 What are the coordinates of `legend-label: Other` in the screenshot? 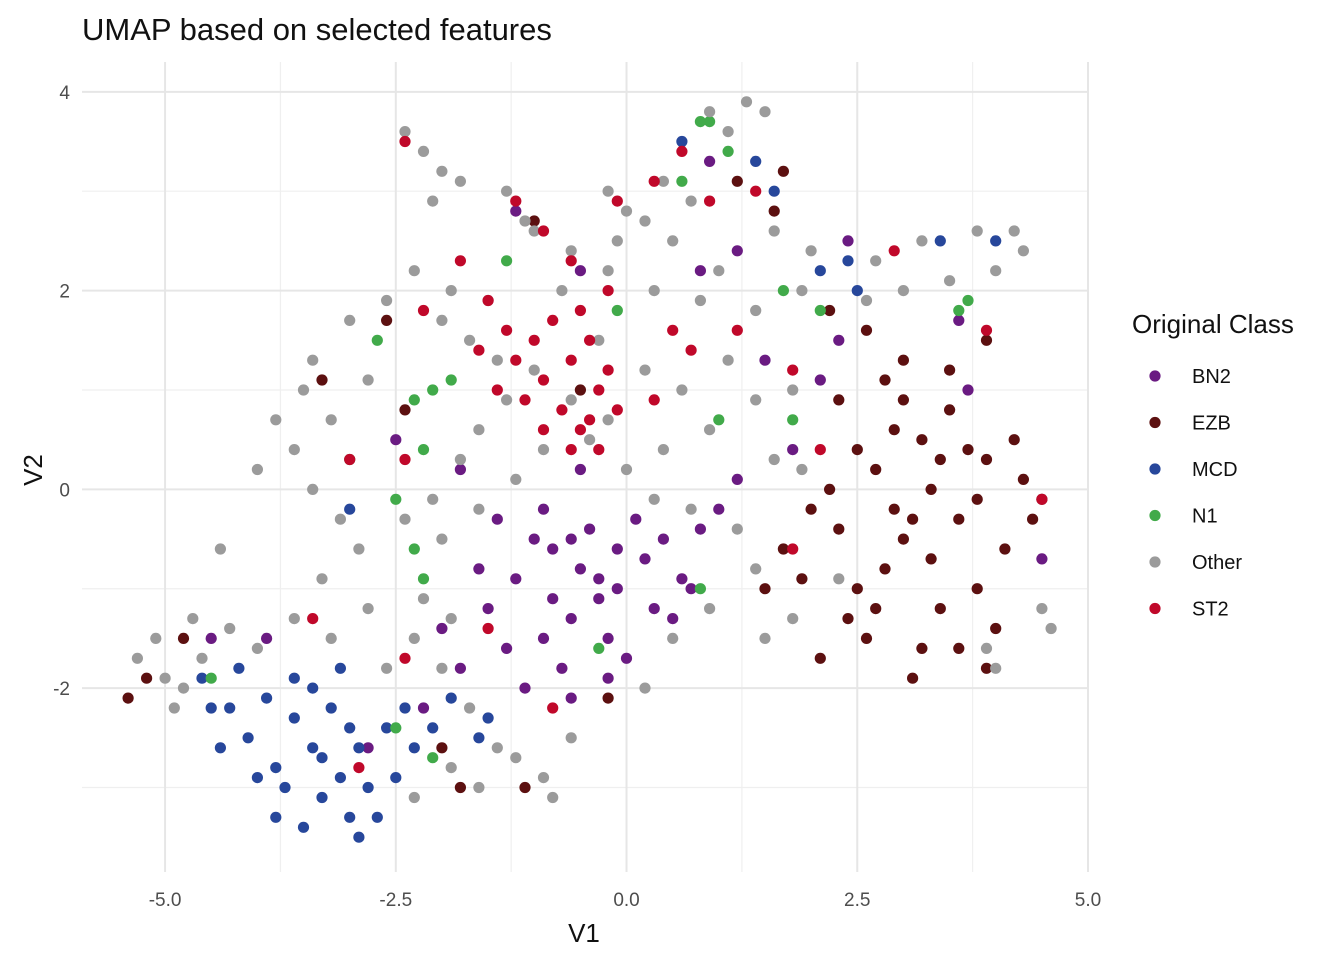 It's located at (1217, 563).